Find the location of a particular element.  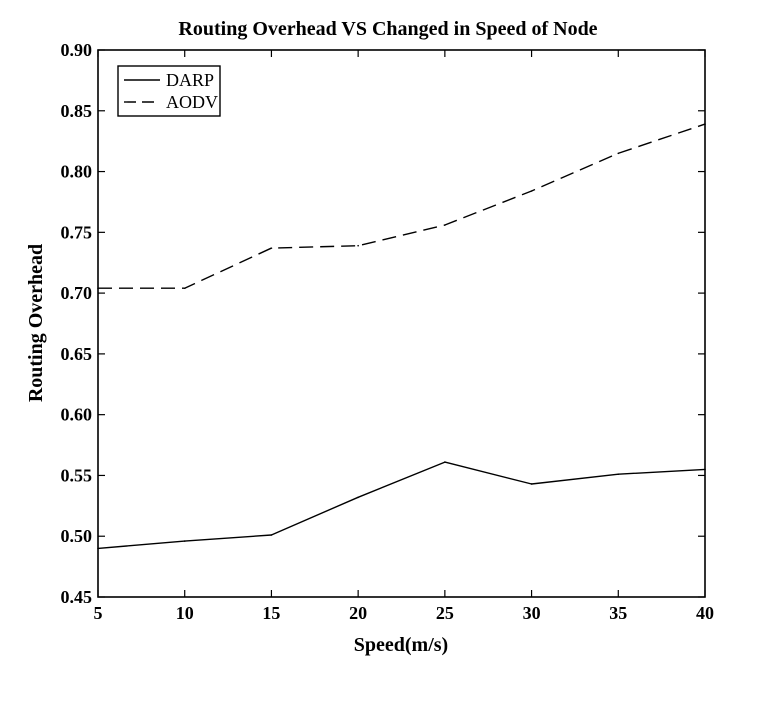

x-tick-label: 40 is located at coordinates (705, 613).